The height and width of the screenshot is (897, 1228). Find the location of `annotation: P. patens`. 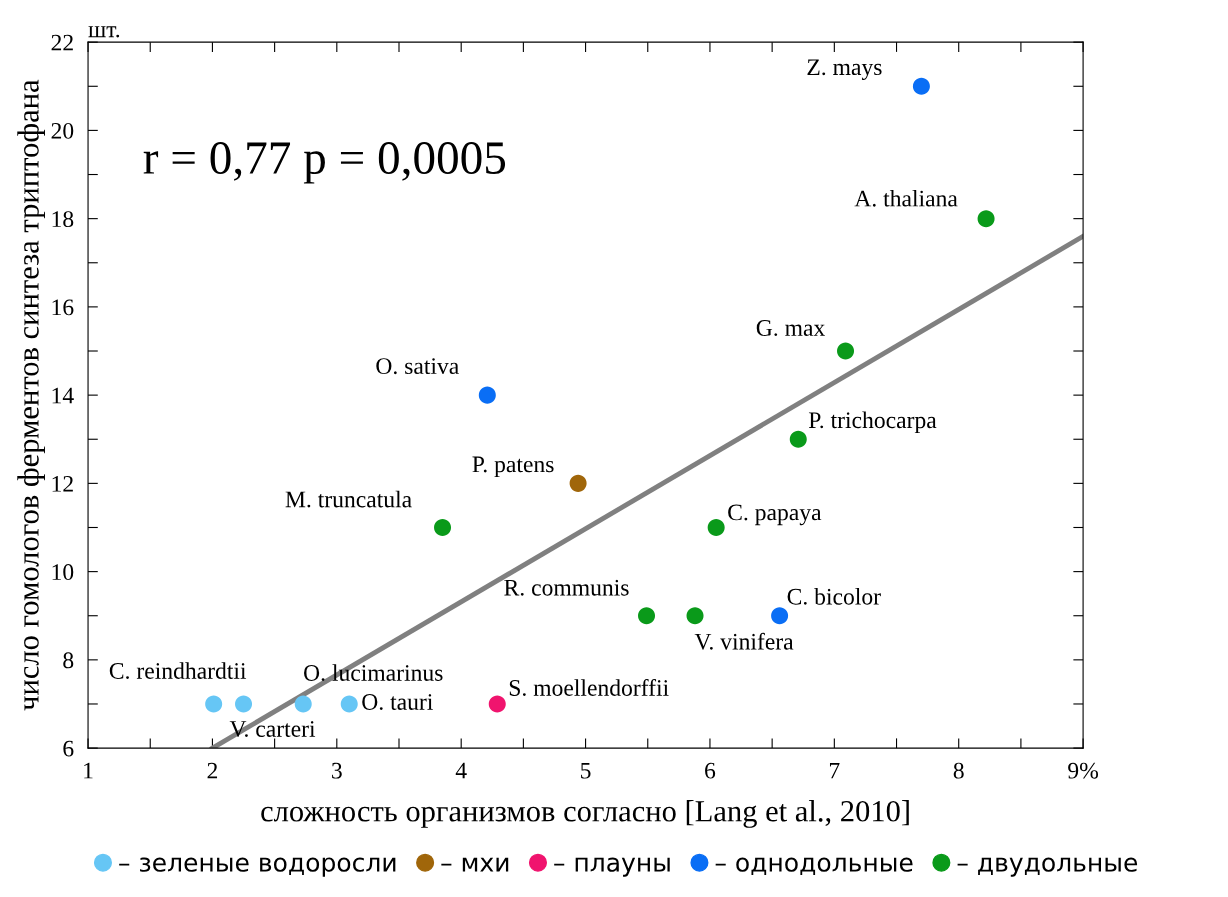

annotation: P. patens is located at coordinates (513, 467).